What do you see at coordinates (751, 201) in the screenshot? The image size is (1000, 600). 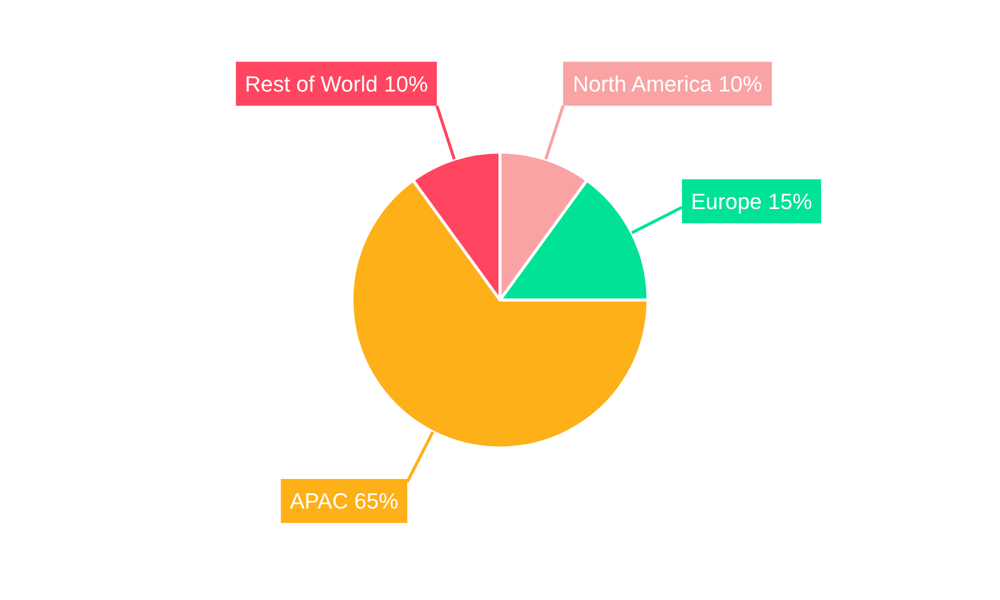 I see `slice-label: Europe 15%` at bounding box center [751, 201].